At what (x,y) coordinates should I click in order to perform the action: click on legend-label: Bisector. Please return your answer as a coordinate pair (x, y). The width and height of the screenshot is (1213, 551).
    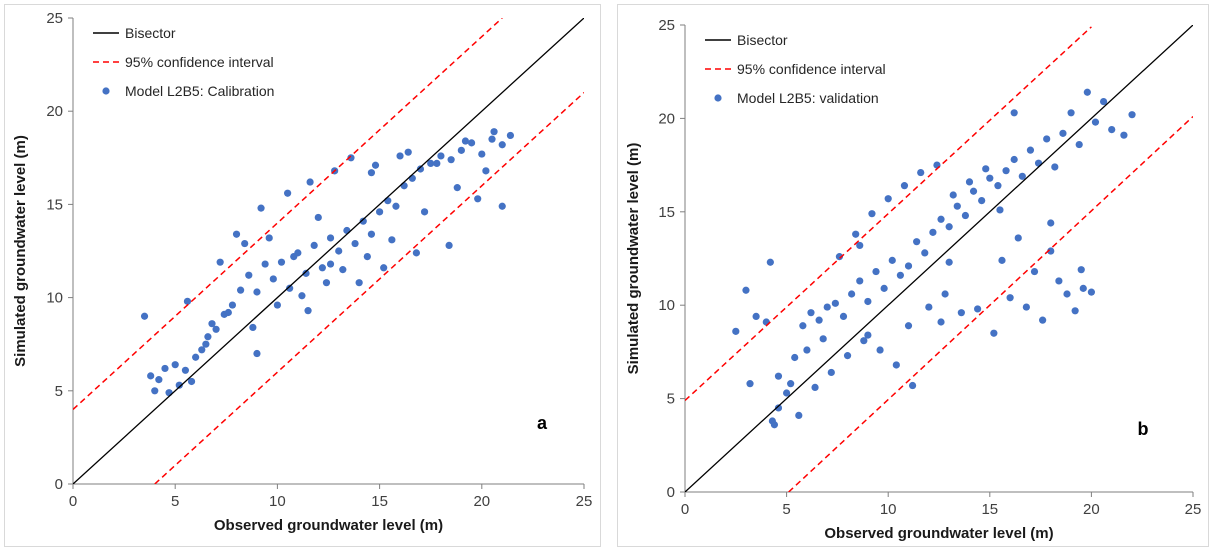
    Looking at the image, I should click on (150, 33).